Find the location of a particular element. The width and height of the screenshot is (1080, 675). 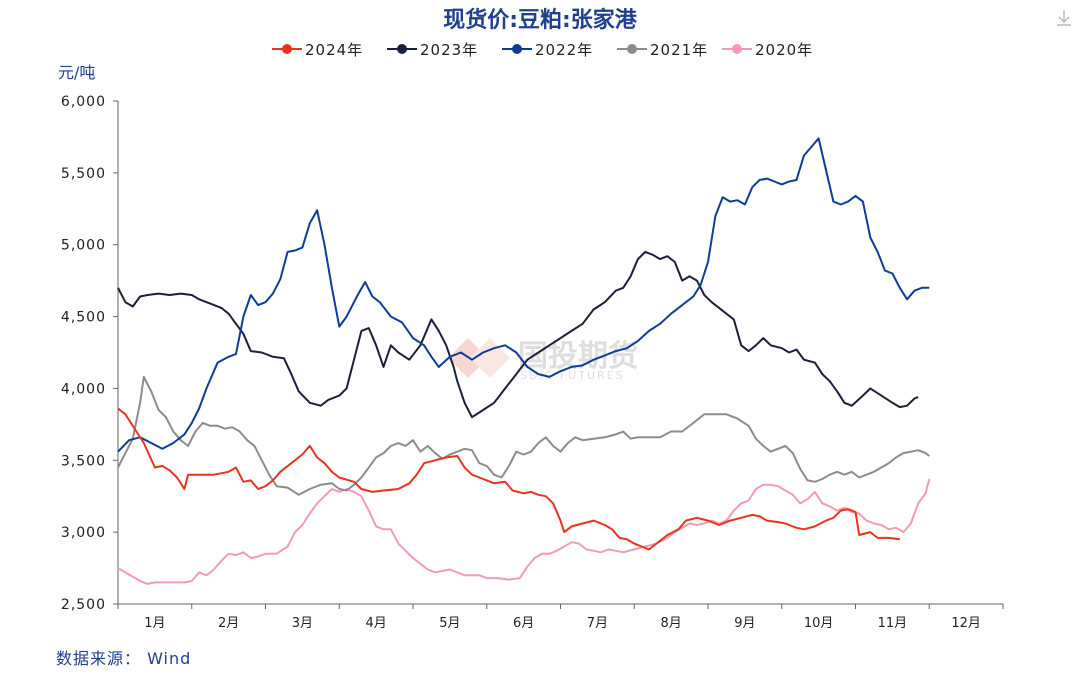

legend-label: 2024年 is located at coordinates (334, 50).